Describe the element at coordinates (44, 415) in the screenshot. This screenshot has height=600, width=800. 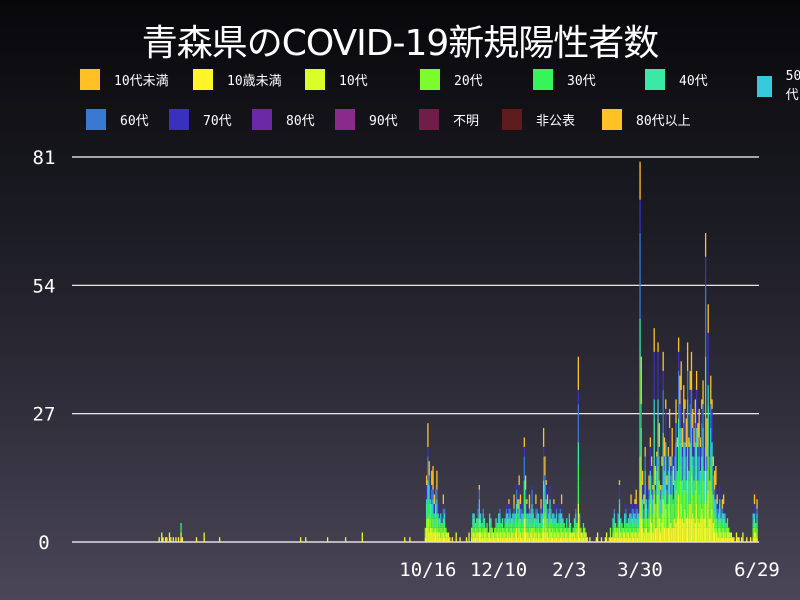
I see `y-tick-label: 27` at that location.